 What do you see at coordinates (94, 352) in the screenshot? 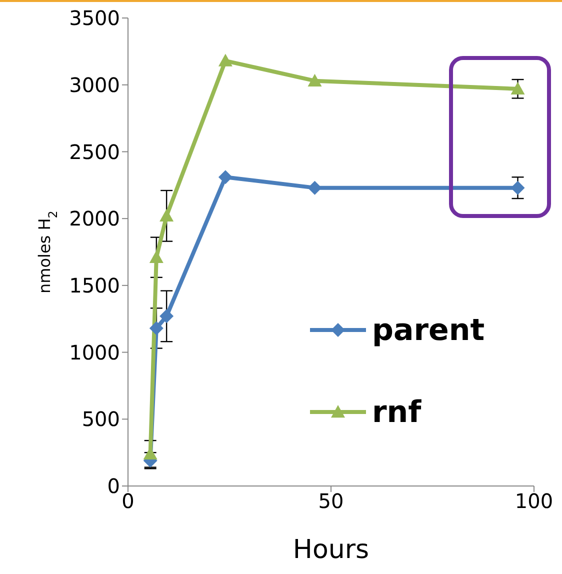
I see `y-tick-label: 1000` at bounding box center [94, 352].